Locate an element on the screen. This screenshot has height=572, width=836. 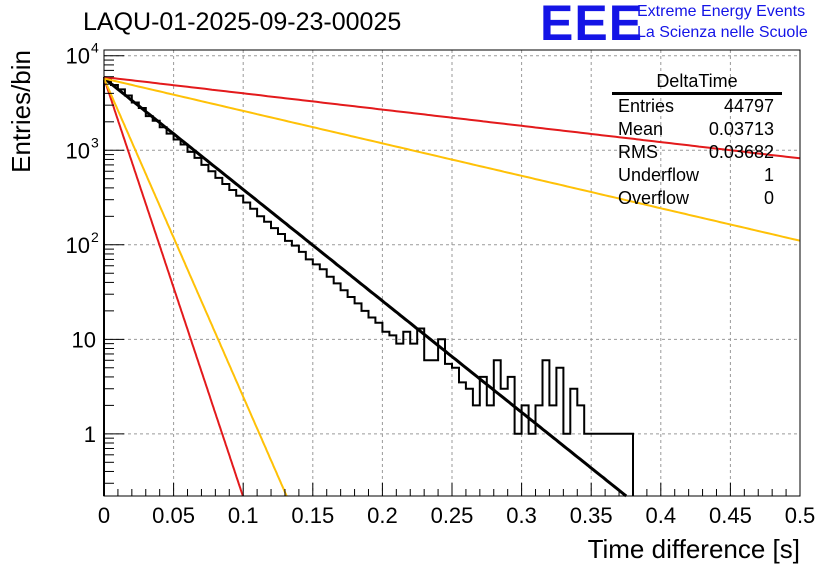
stats-value: 0.03713 is located at coordinates (741, 129).